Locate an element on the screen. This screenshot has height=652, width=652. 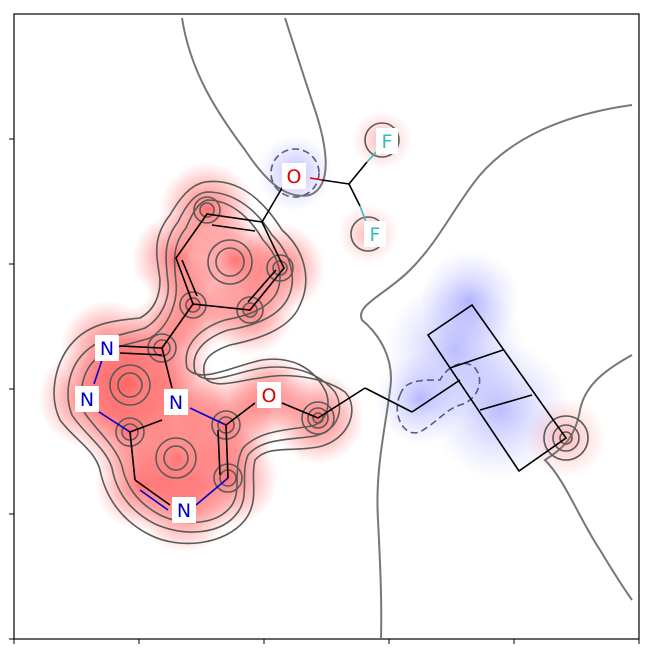
atom-o1-label: O is located at coordinates (294, 177).